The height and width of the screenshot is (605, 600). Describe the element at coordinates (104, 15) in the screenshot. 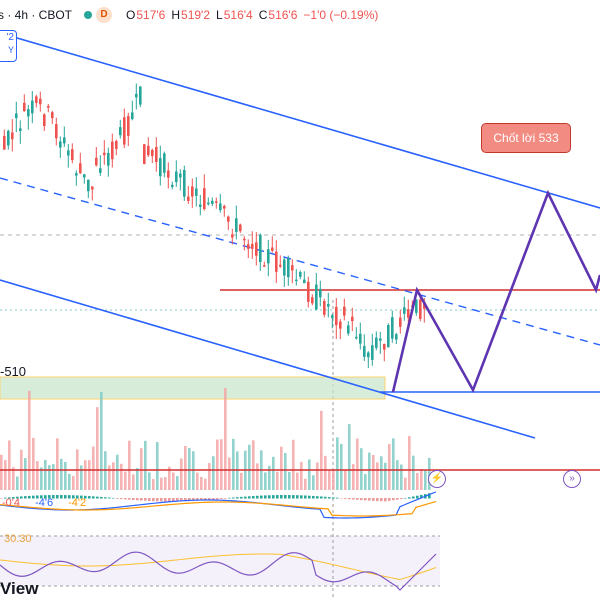

I see `delayed-data-badge: D` at that location.